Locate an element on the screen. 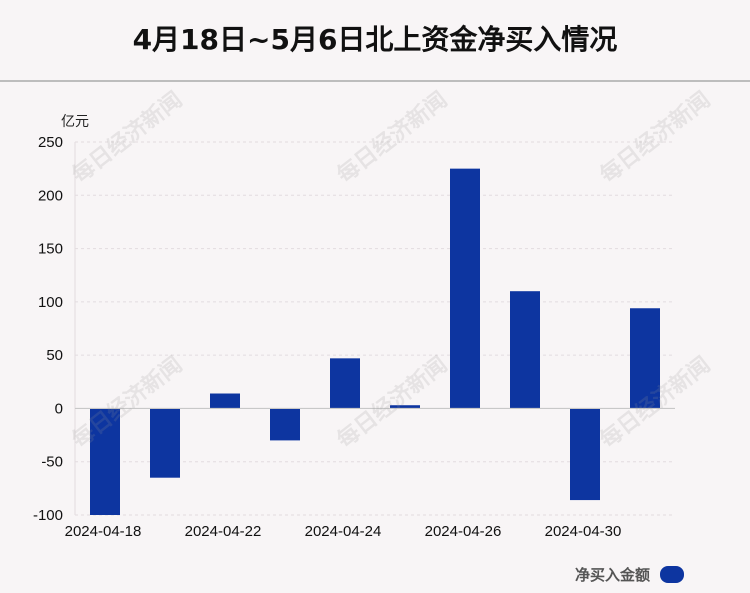  legend-label: 净买入金额 is located at coordinates (612, 575).